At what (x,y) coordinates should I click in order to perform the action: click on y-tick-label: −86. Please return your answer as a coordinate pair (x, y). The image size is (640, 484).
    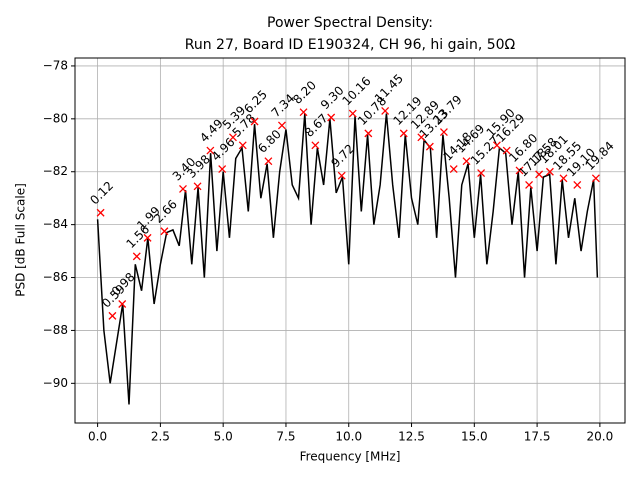
    Looking at the image, I should click on (55, 277).